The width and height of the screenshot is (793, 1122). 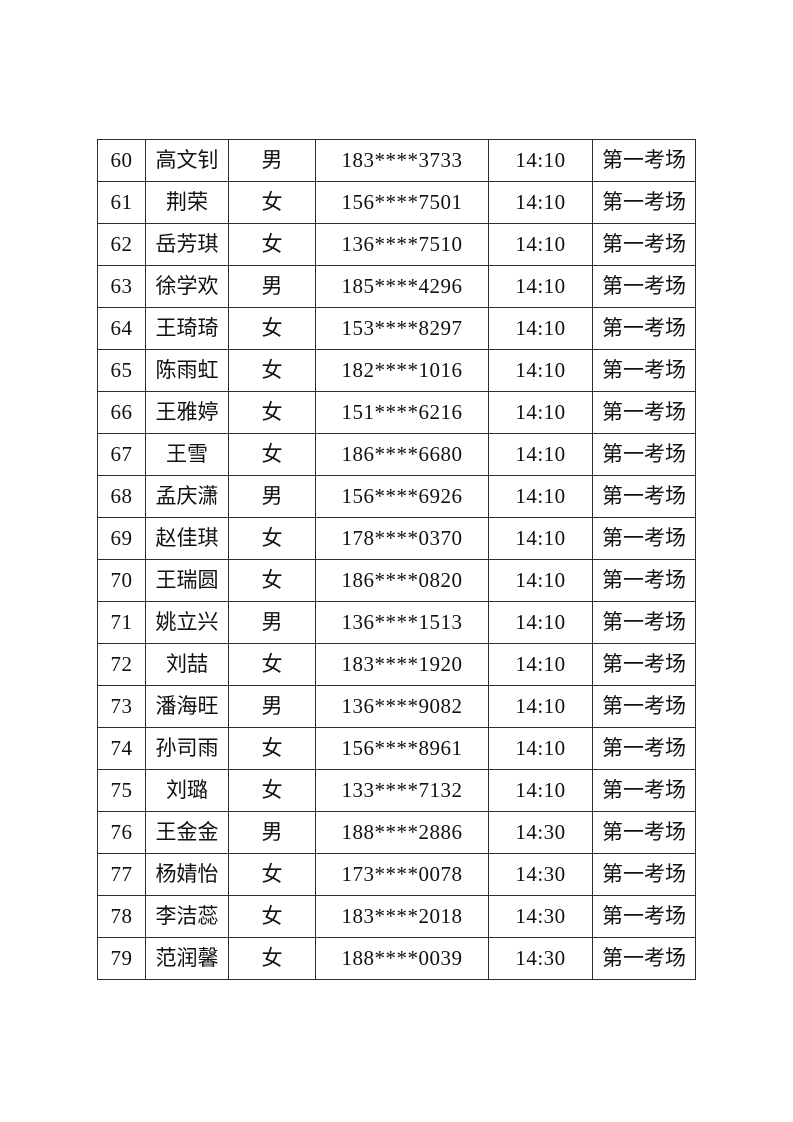 What do you see at coordinates (121, 832) in the screenshot?
I see `table-cell-no: 76` at bounding box center [121, 832].